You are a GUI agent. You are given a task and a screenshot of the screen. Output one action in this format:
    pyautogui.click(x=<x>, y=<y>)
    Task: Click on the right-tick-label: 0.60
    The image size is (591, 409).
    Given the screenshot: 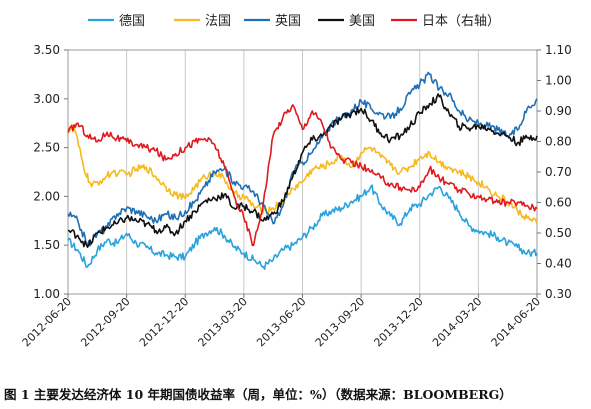 What is the action you would take?
    pyautogui.click(x=558, y=203)
    